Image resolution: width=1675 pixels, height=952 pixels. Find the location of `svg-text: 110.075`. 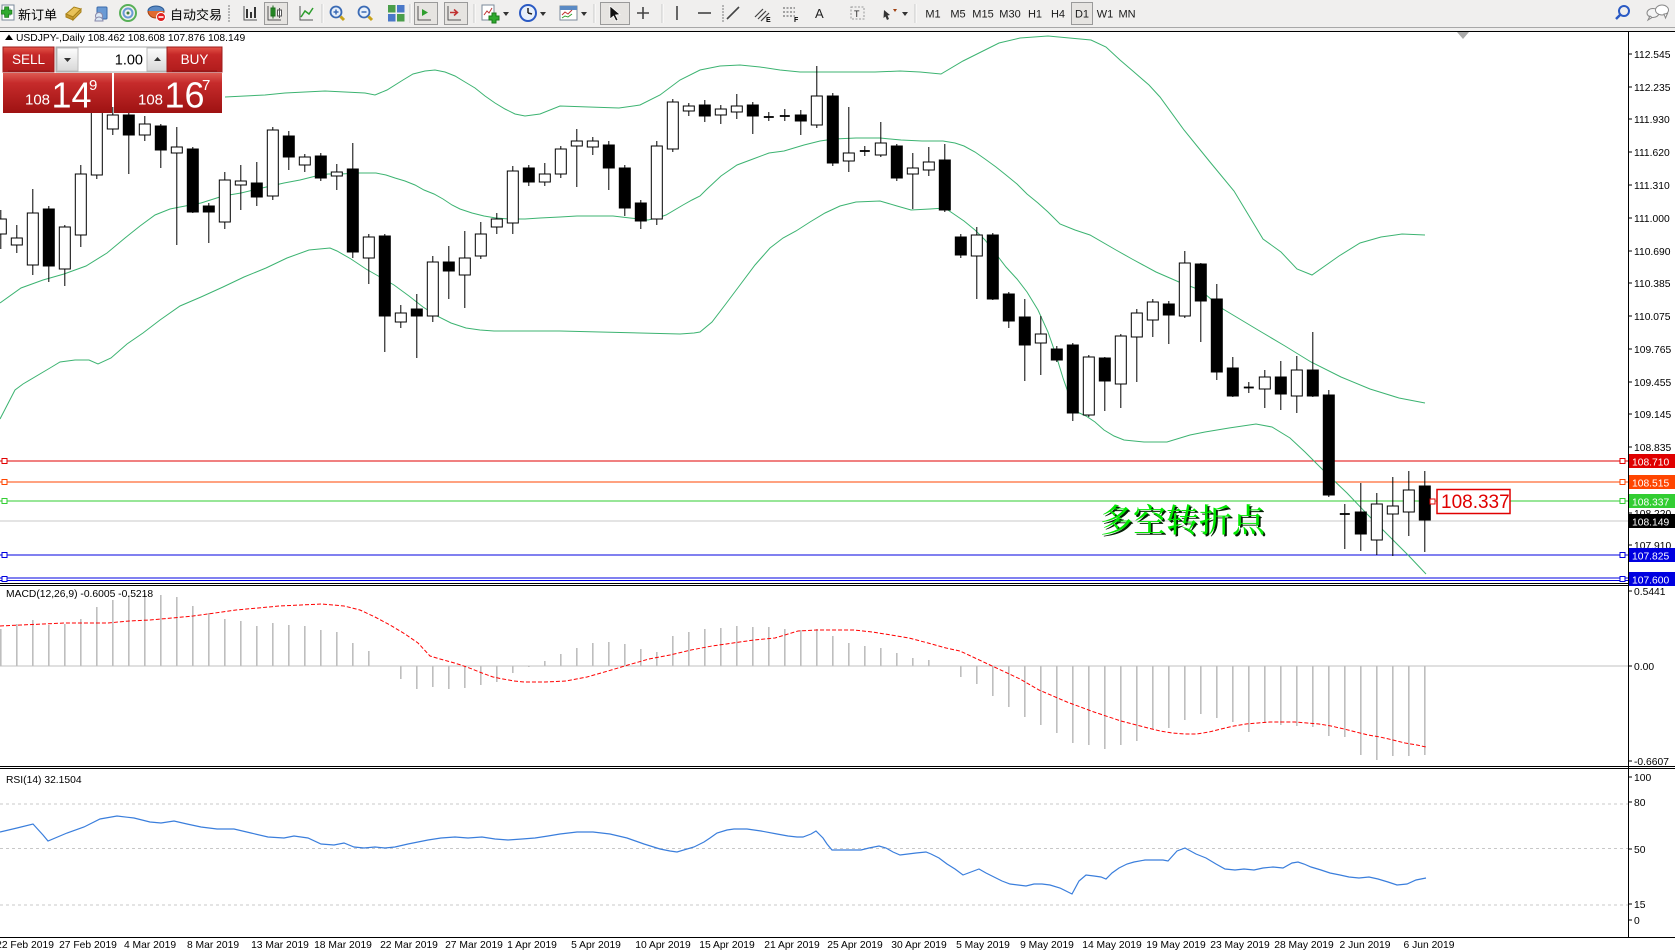

svg-text: 110.075 is located at coordinates (1652, 317).